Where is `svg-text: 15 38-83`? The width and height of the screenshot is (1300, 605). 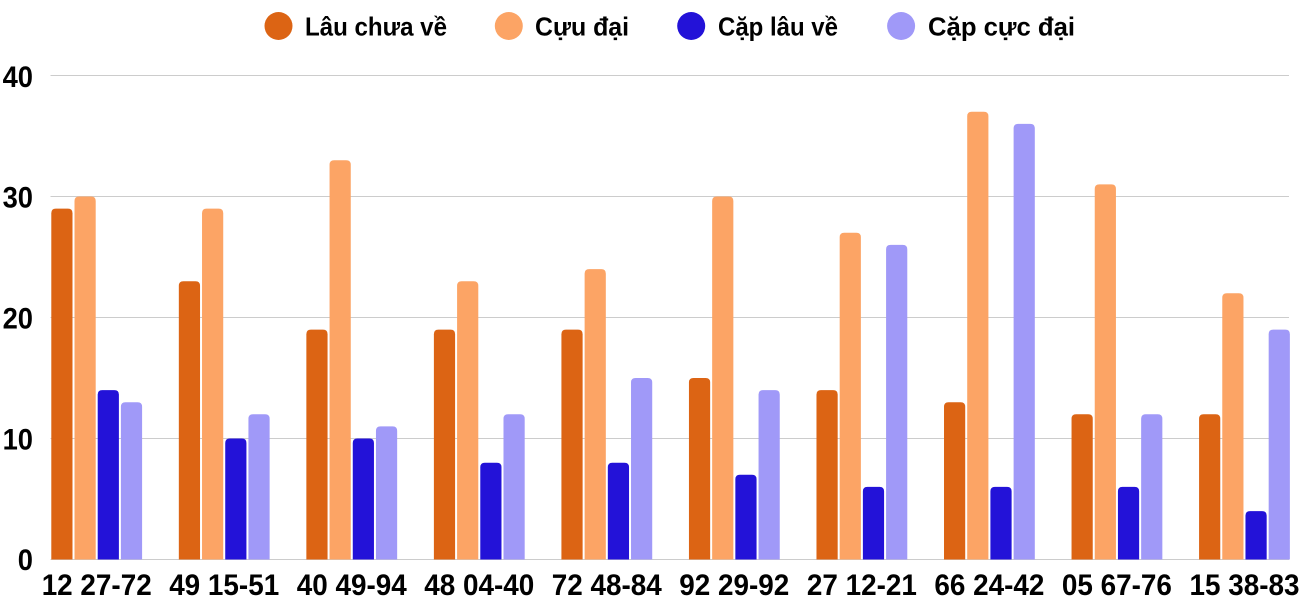
svg-text: 15 38-83 is located at coordinates (1245, 584).